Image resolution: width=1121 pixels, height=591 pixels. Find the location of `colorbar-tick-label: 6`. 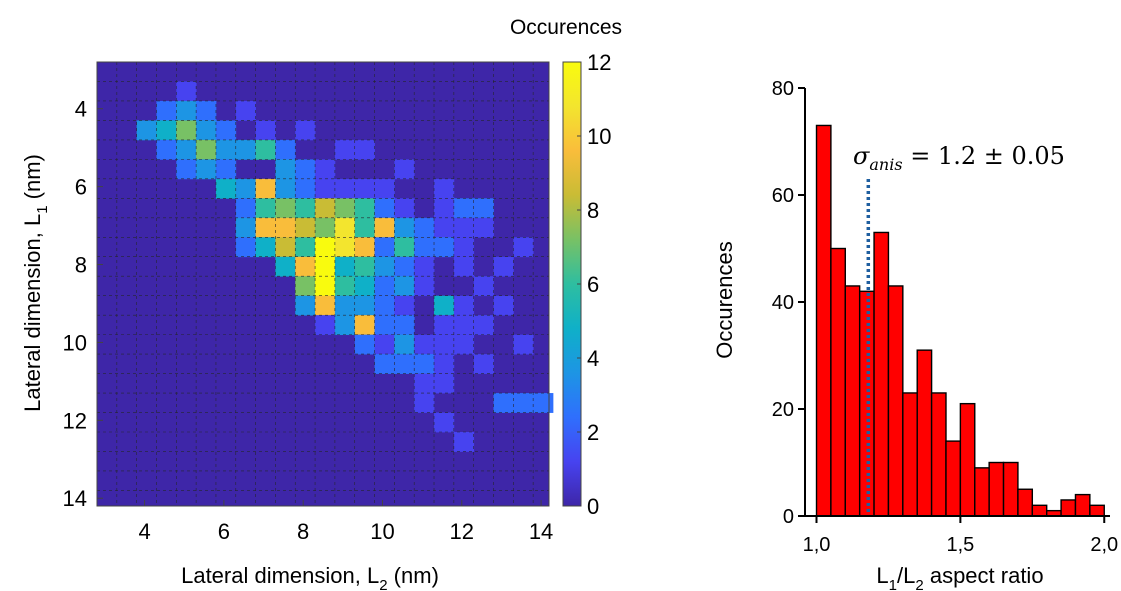

colorbar-tick-label: 6 is located at coordinates (593, 284).